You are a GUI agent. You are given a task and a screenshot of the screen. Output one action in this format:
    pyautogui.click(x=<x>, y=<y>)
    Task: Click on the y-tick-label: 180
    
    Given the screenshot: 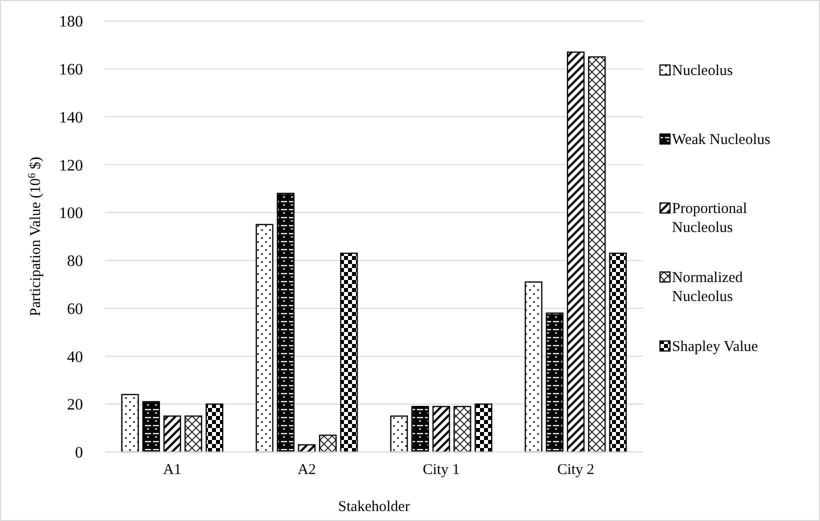 What is the action you would take?
    pyautogui.click(x=71, y=22)
    